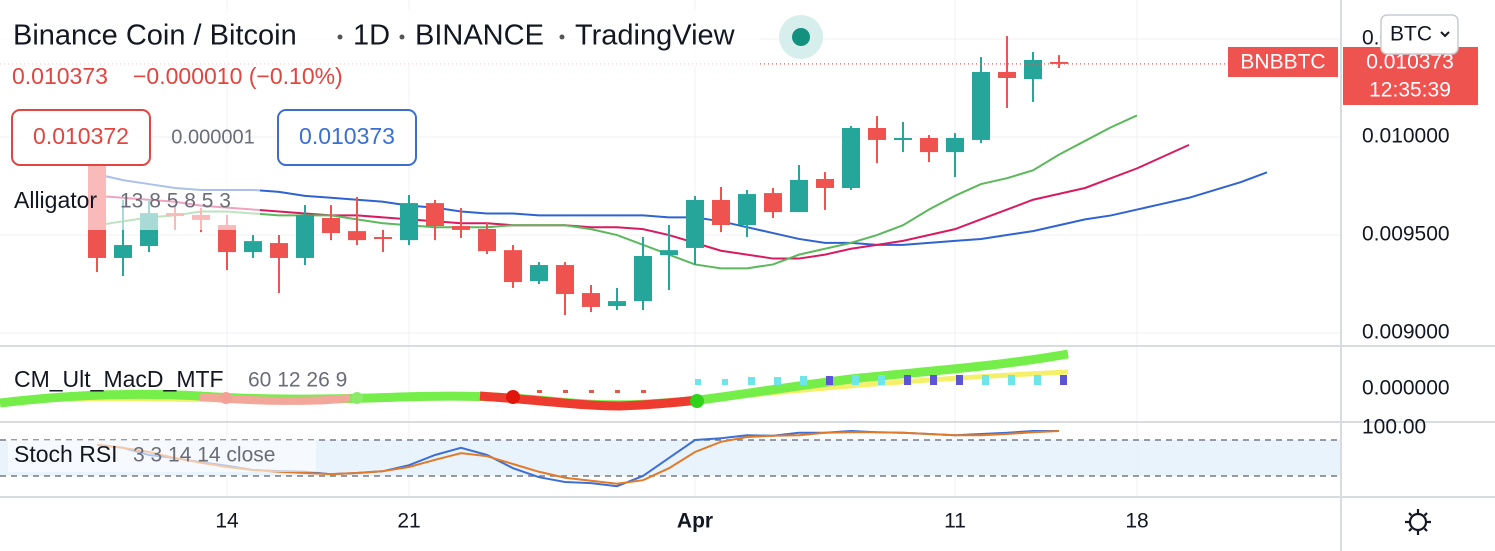  I want to click on ticker-label, so click(1283, 62).